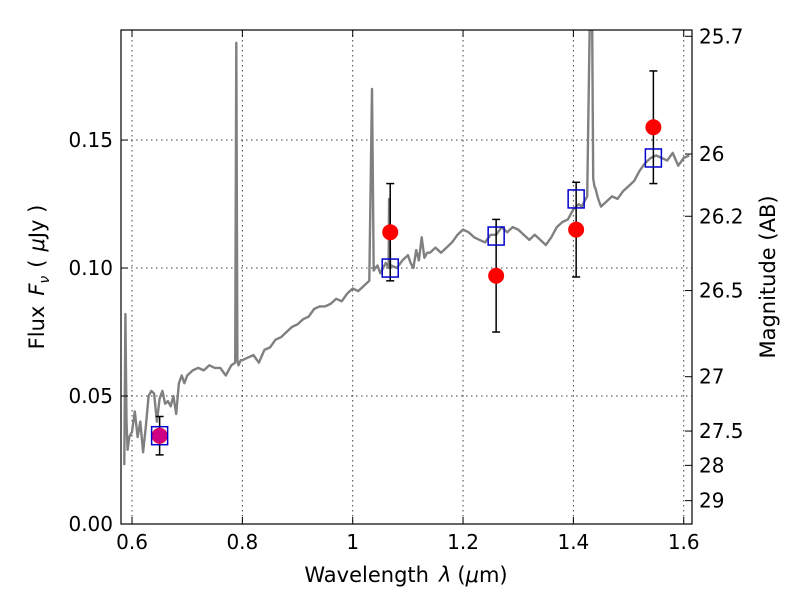 The height and width of the screenshot is (600, 800). What do you see at coordinates (711, 377) in the screenshot?
I see `magnitude-tick-label: 27` at bounding box center [711, 377].